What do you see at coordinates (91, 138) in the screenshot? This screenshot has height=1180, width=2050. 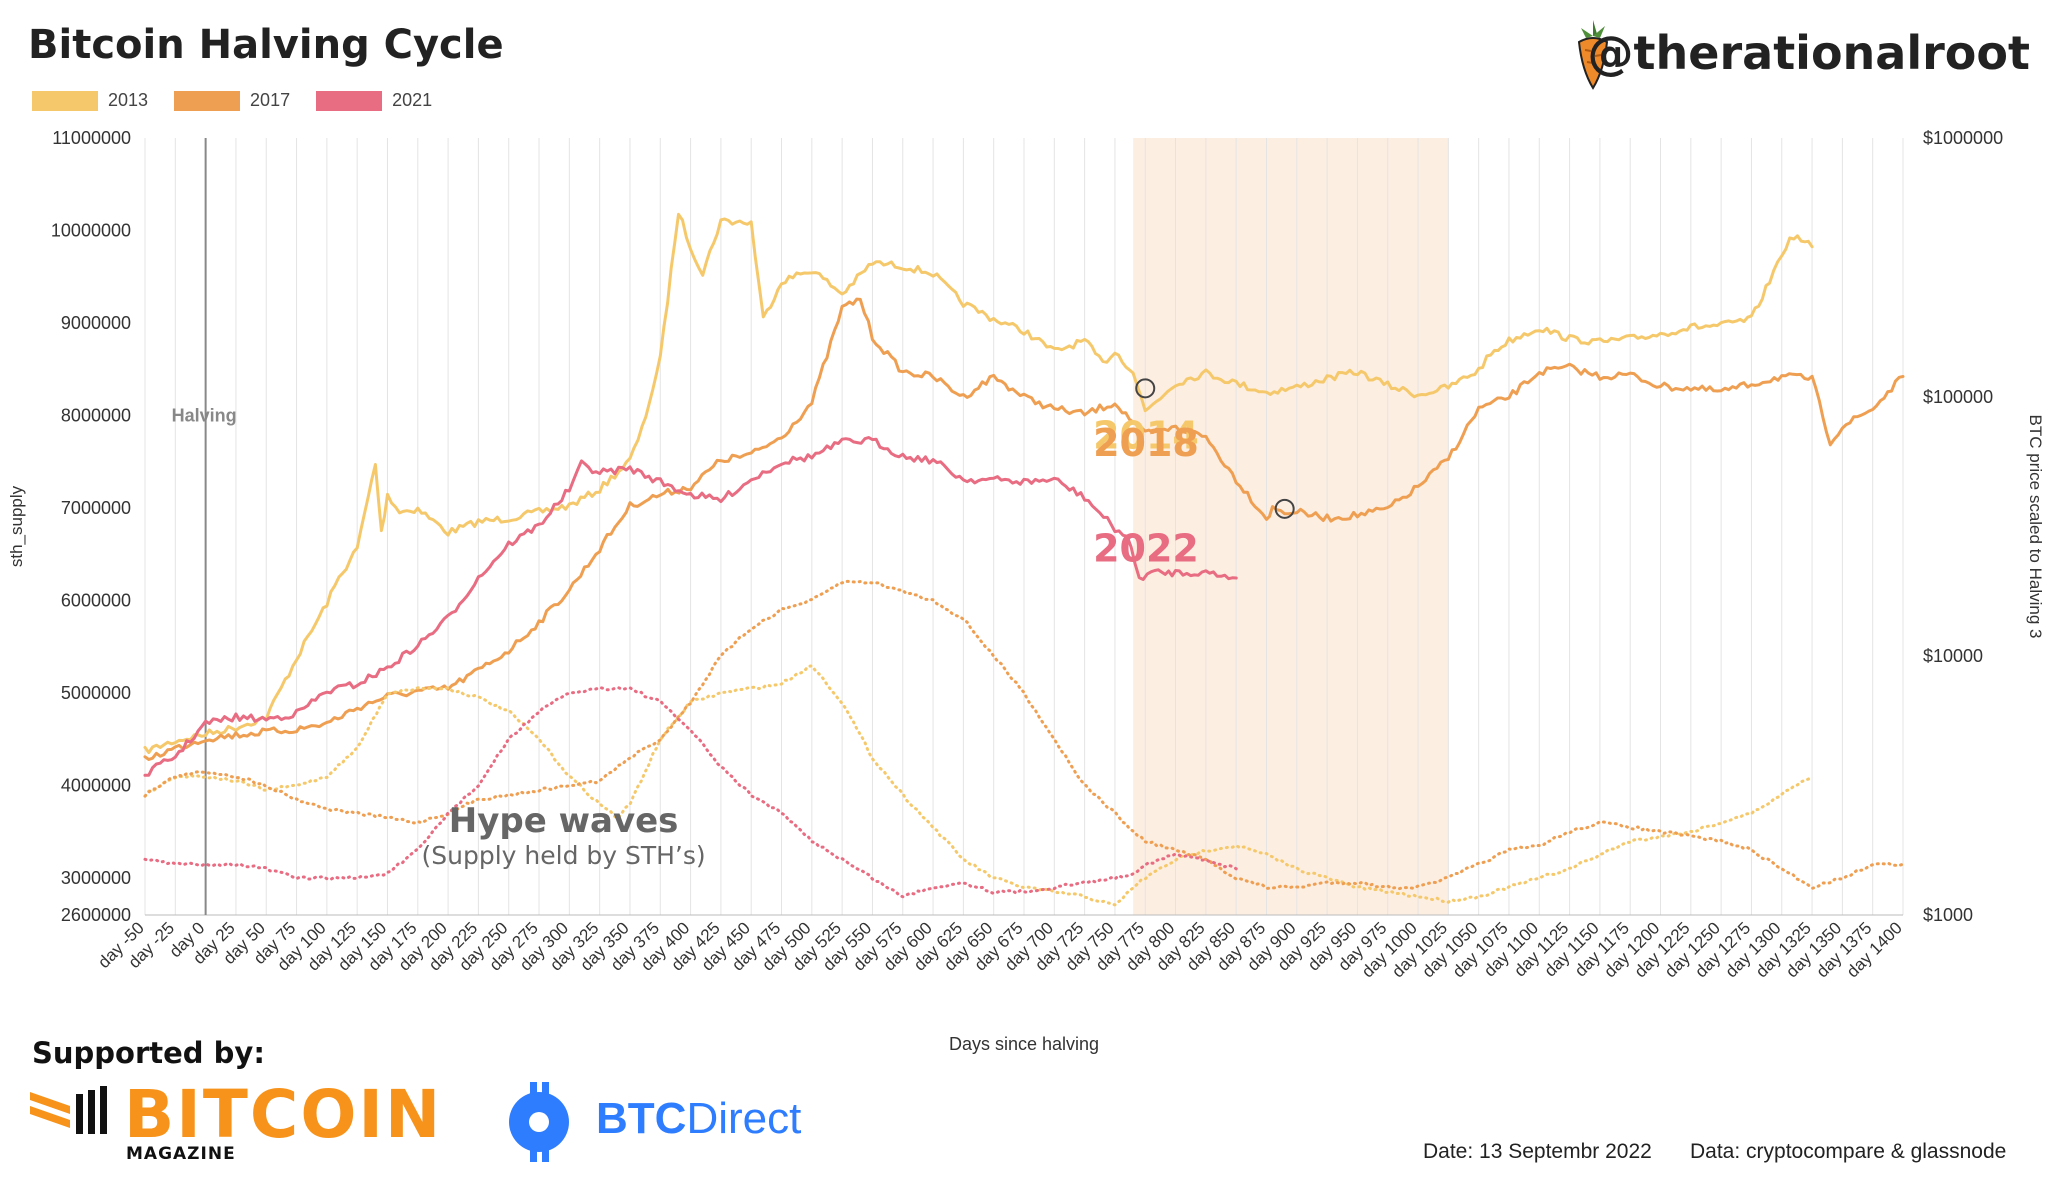 I see `y-tick-label-left: 11000000` at bounding box center [91, 138].